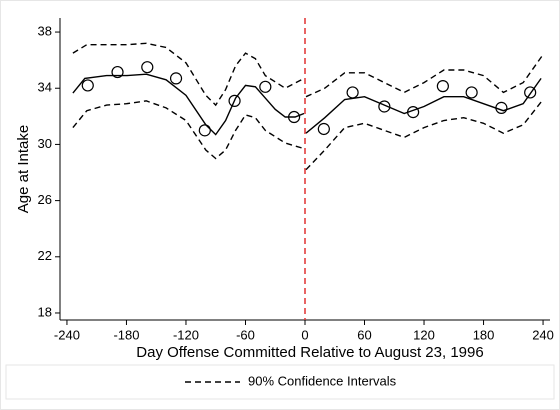 The image size is (560, 410). I want to click on y-tick-label: 30, so click(45, 143).